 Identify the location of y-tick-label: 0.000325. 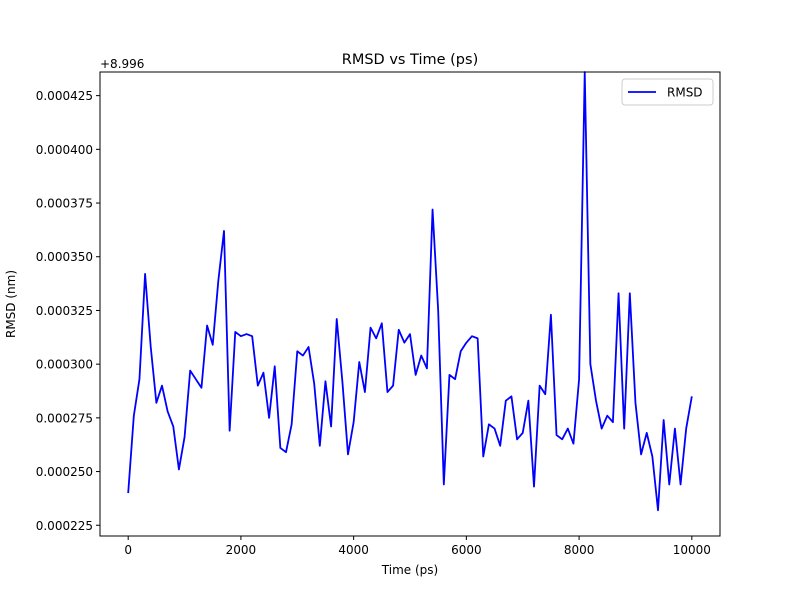
(64, 311).